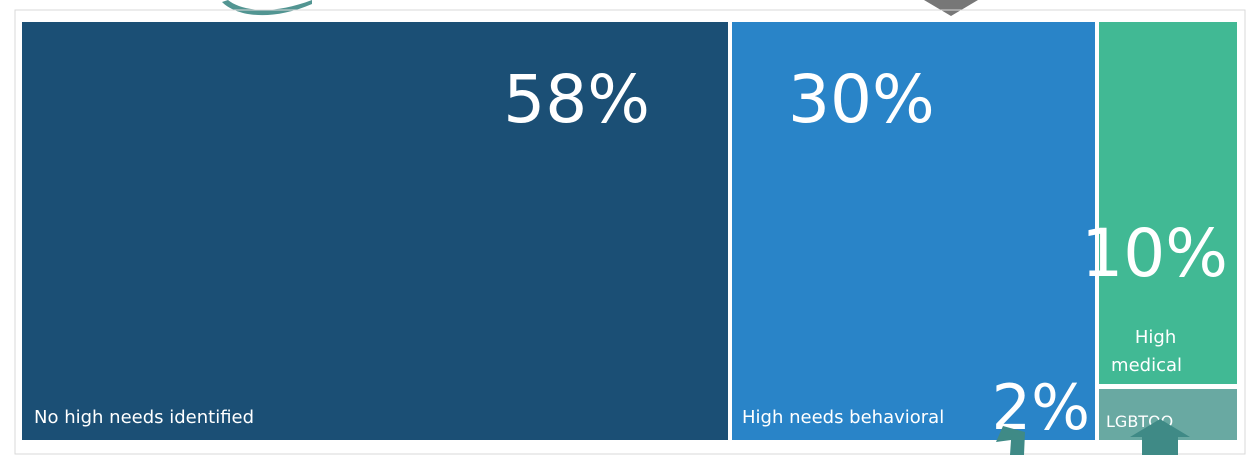 Image resolution: width=1251 pixels, height=455 pixels. Describe the element at coordinates (843, 417) in the screenshot. I see `category-label-high-needs-behavioral: High needs behavioral` at that location.